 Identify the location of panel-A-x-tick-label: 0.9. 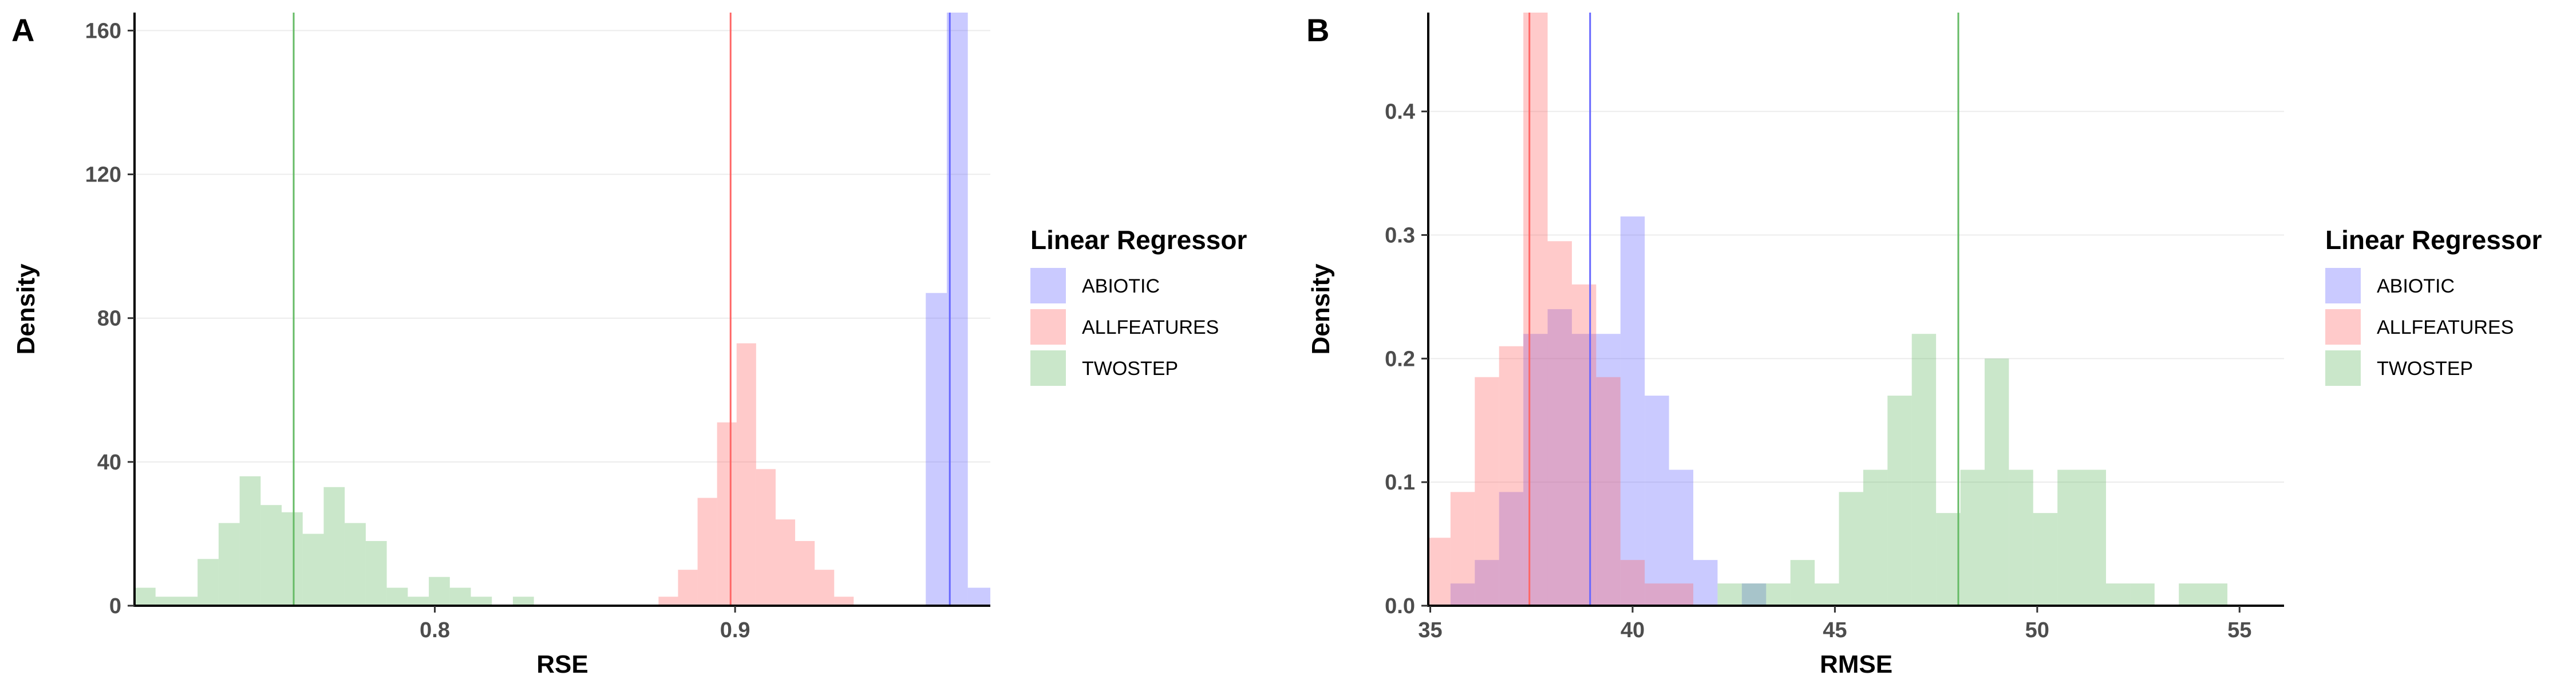
(735, 630).